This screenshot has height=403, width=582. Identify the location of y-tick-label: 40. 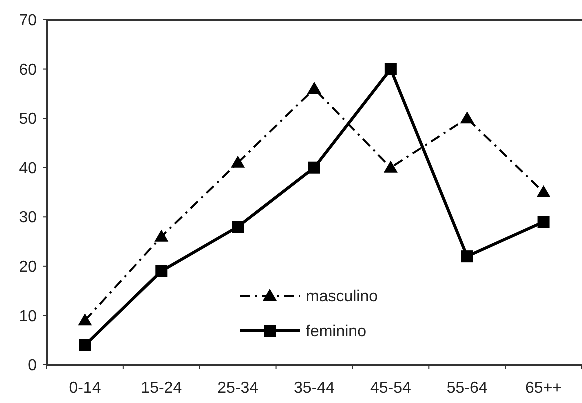
(28, 169).